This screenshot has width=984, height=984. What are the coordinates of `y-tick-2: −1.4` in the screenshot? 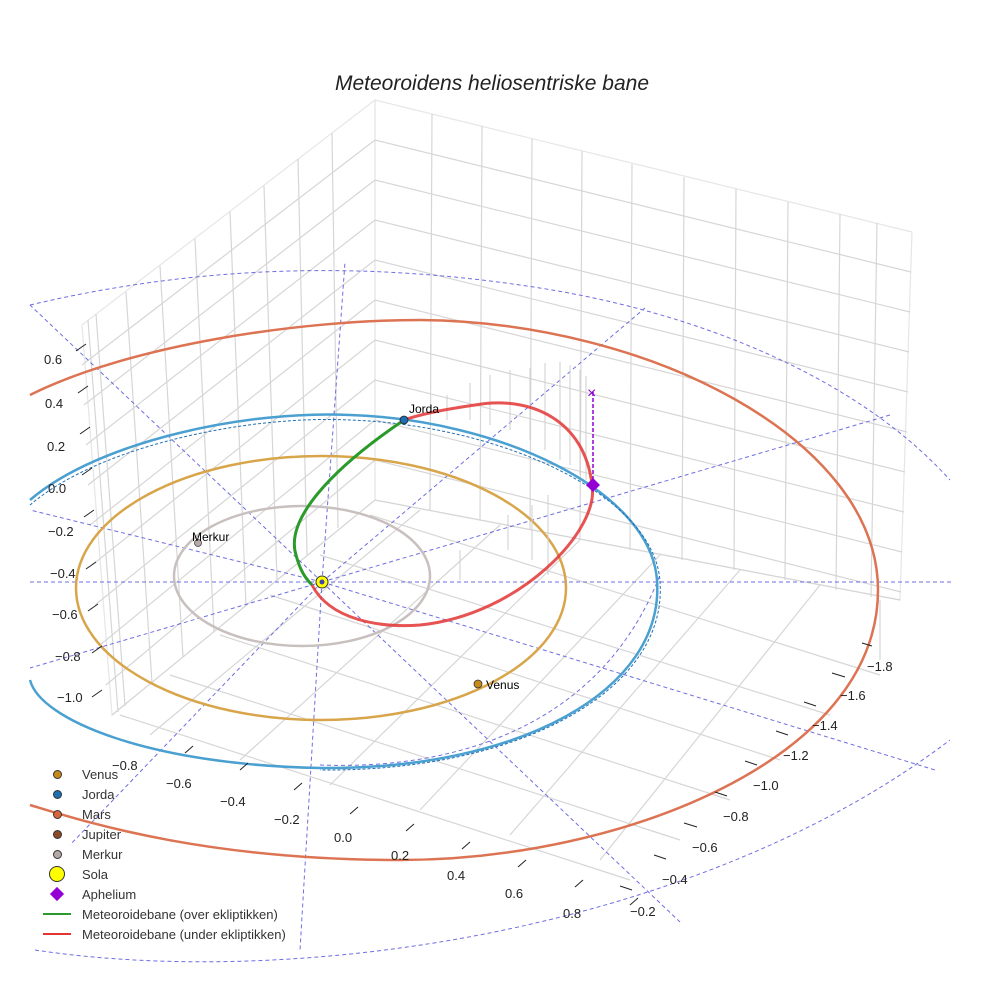 It's located at (825, 725).